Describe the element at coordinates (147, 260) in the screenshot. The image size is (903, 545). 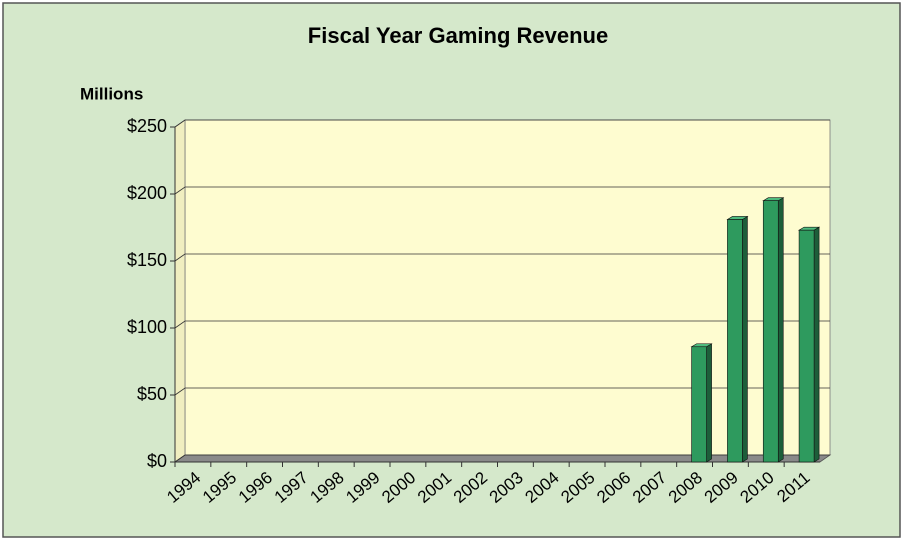
I see `y-tick-label: $150` at that location.